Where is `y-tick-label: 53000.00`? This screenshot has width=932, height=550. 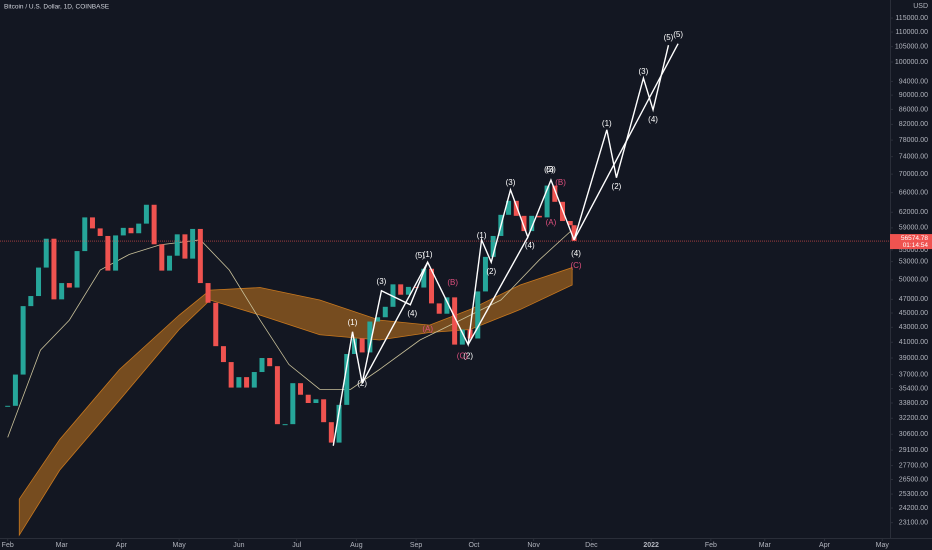 y-tick-label: 53000.00 is located at coordinates (913, 261).